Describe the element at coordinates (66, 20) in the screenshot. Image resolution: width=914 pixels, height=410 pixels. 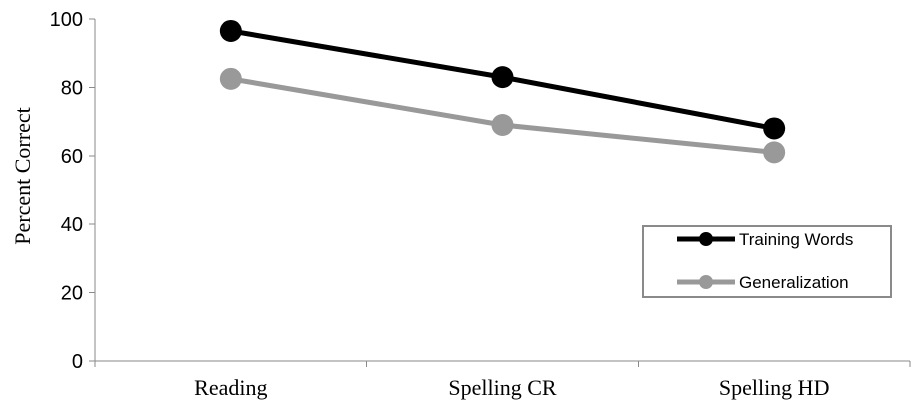
I see `y-tick-label: 100` at that location.